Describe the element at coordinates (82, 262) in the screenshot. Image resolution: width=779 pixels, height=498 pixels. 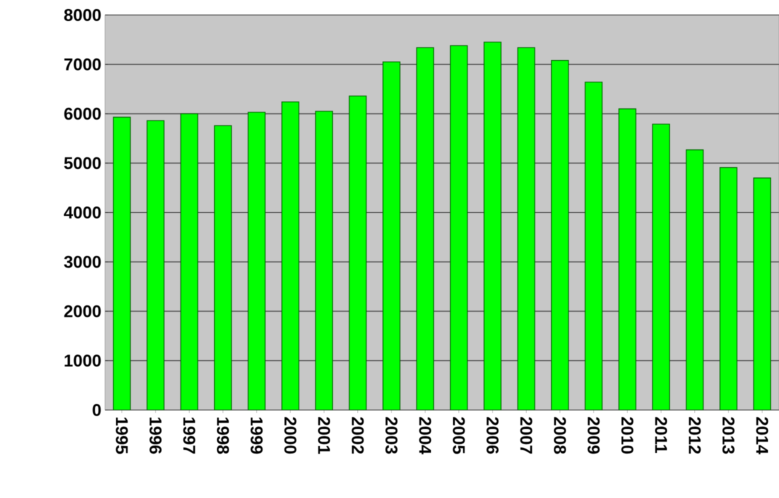
I see `y-tick-label: 3000` at that location.